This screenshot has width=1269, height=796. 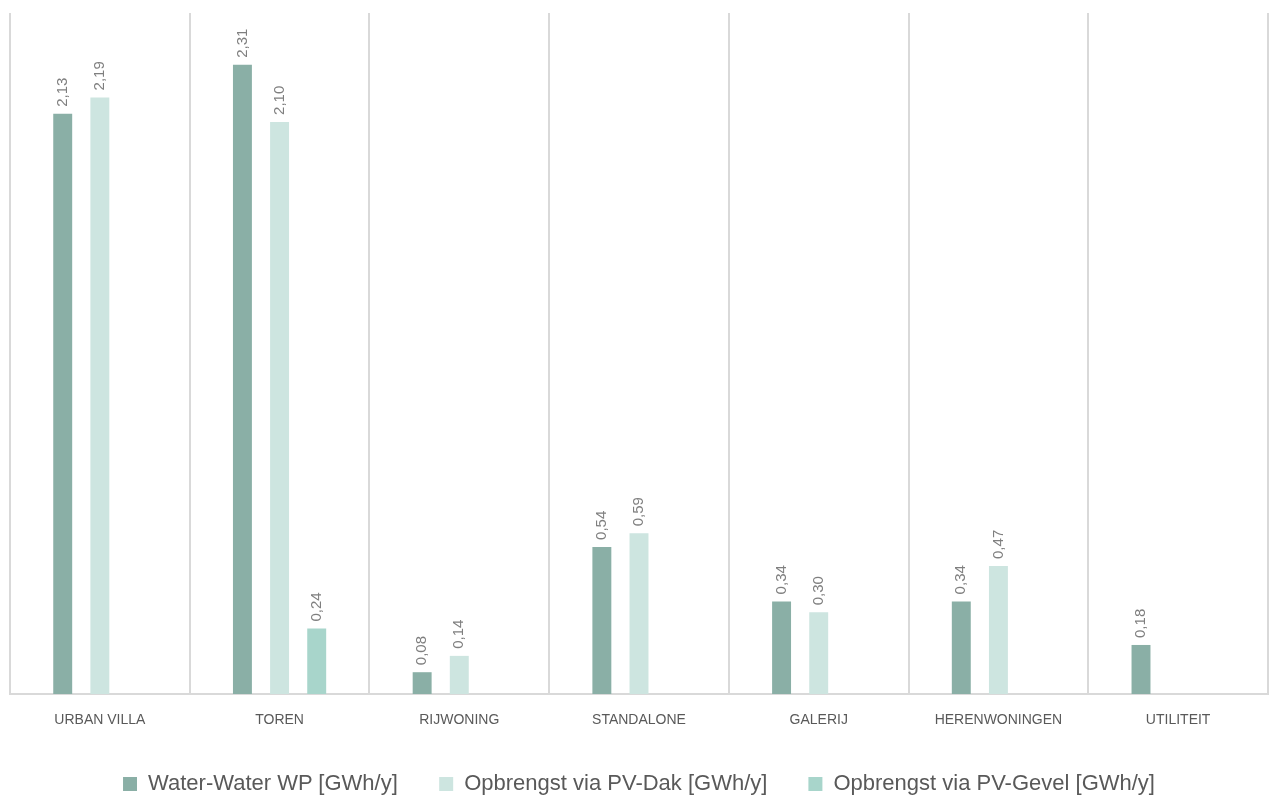 I want to click on legend-label: Water-Water WP [GWh/y], so click(x=273, y=783).